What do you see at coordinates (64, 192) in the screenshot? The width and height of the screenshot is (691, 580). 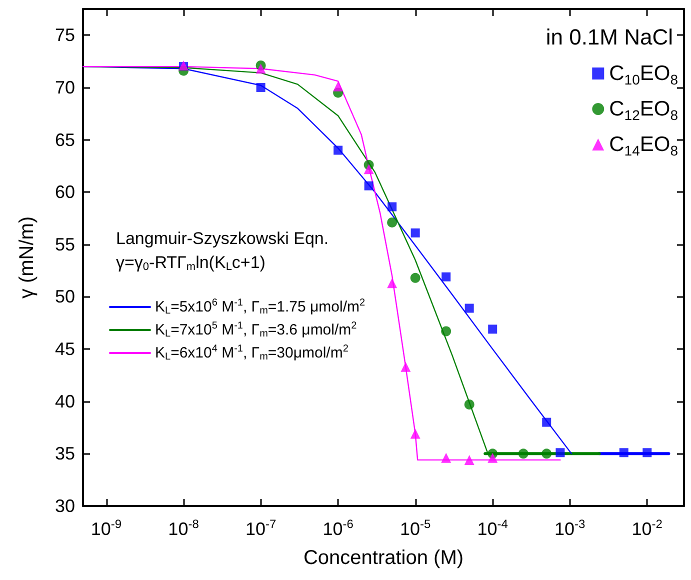 I see `y-tick-label: 60` at bounding box center [64, 192].